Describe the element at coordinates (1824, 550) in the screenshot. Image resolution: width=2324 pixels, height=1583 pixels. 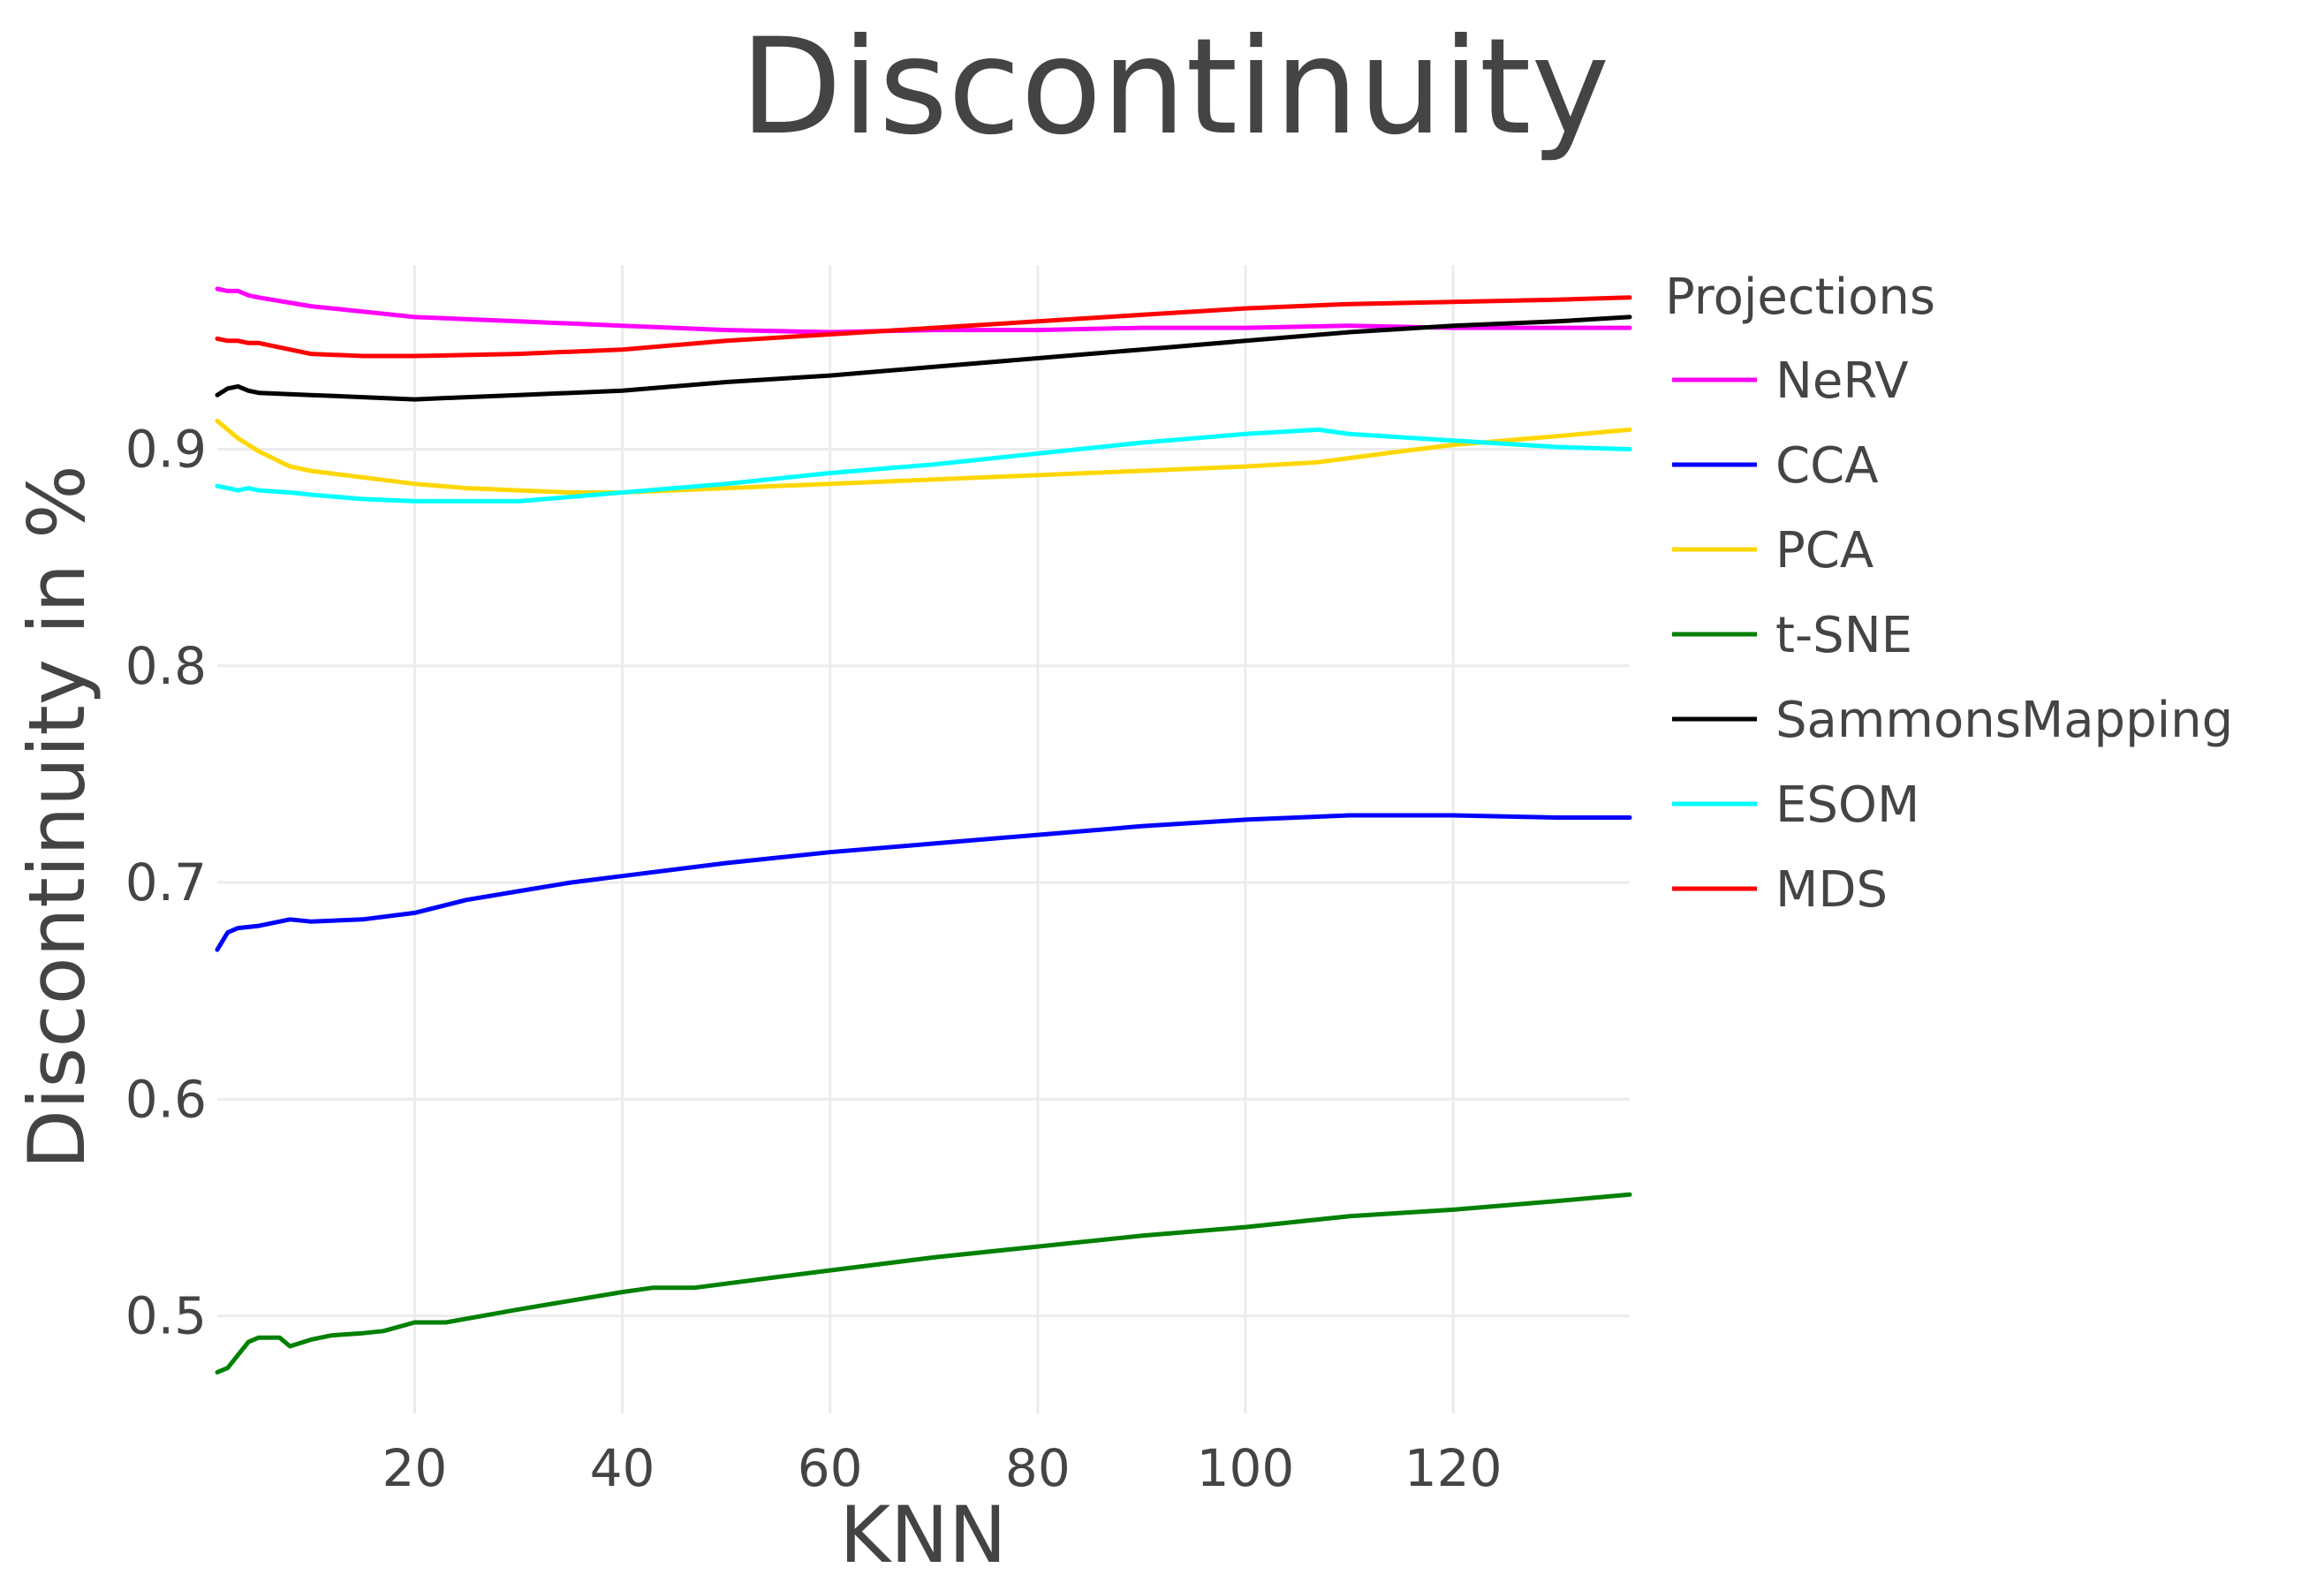
I see `legend-label: PCA` at that location.